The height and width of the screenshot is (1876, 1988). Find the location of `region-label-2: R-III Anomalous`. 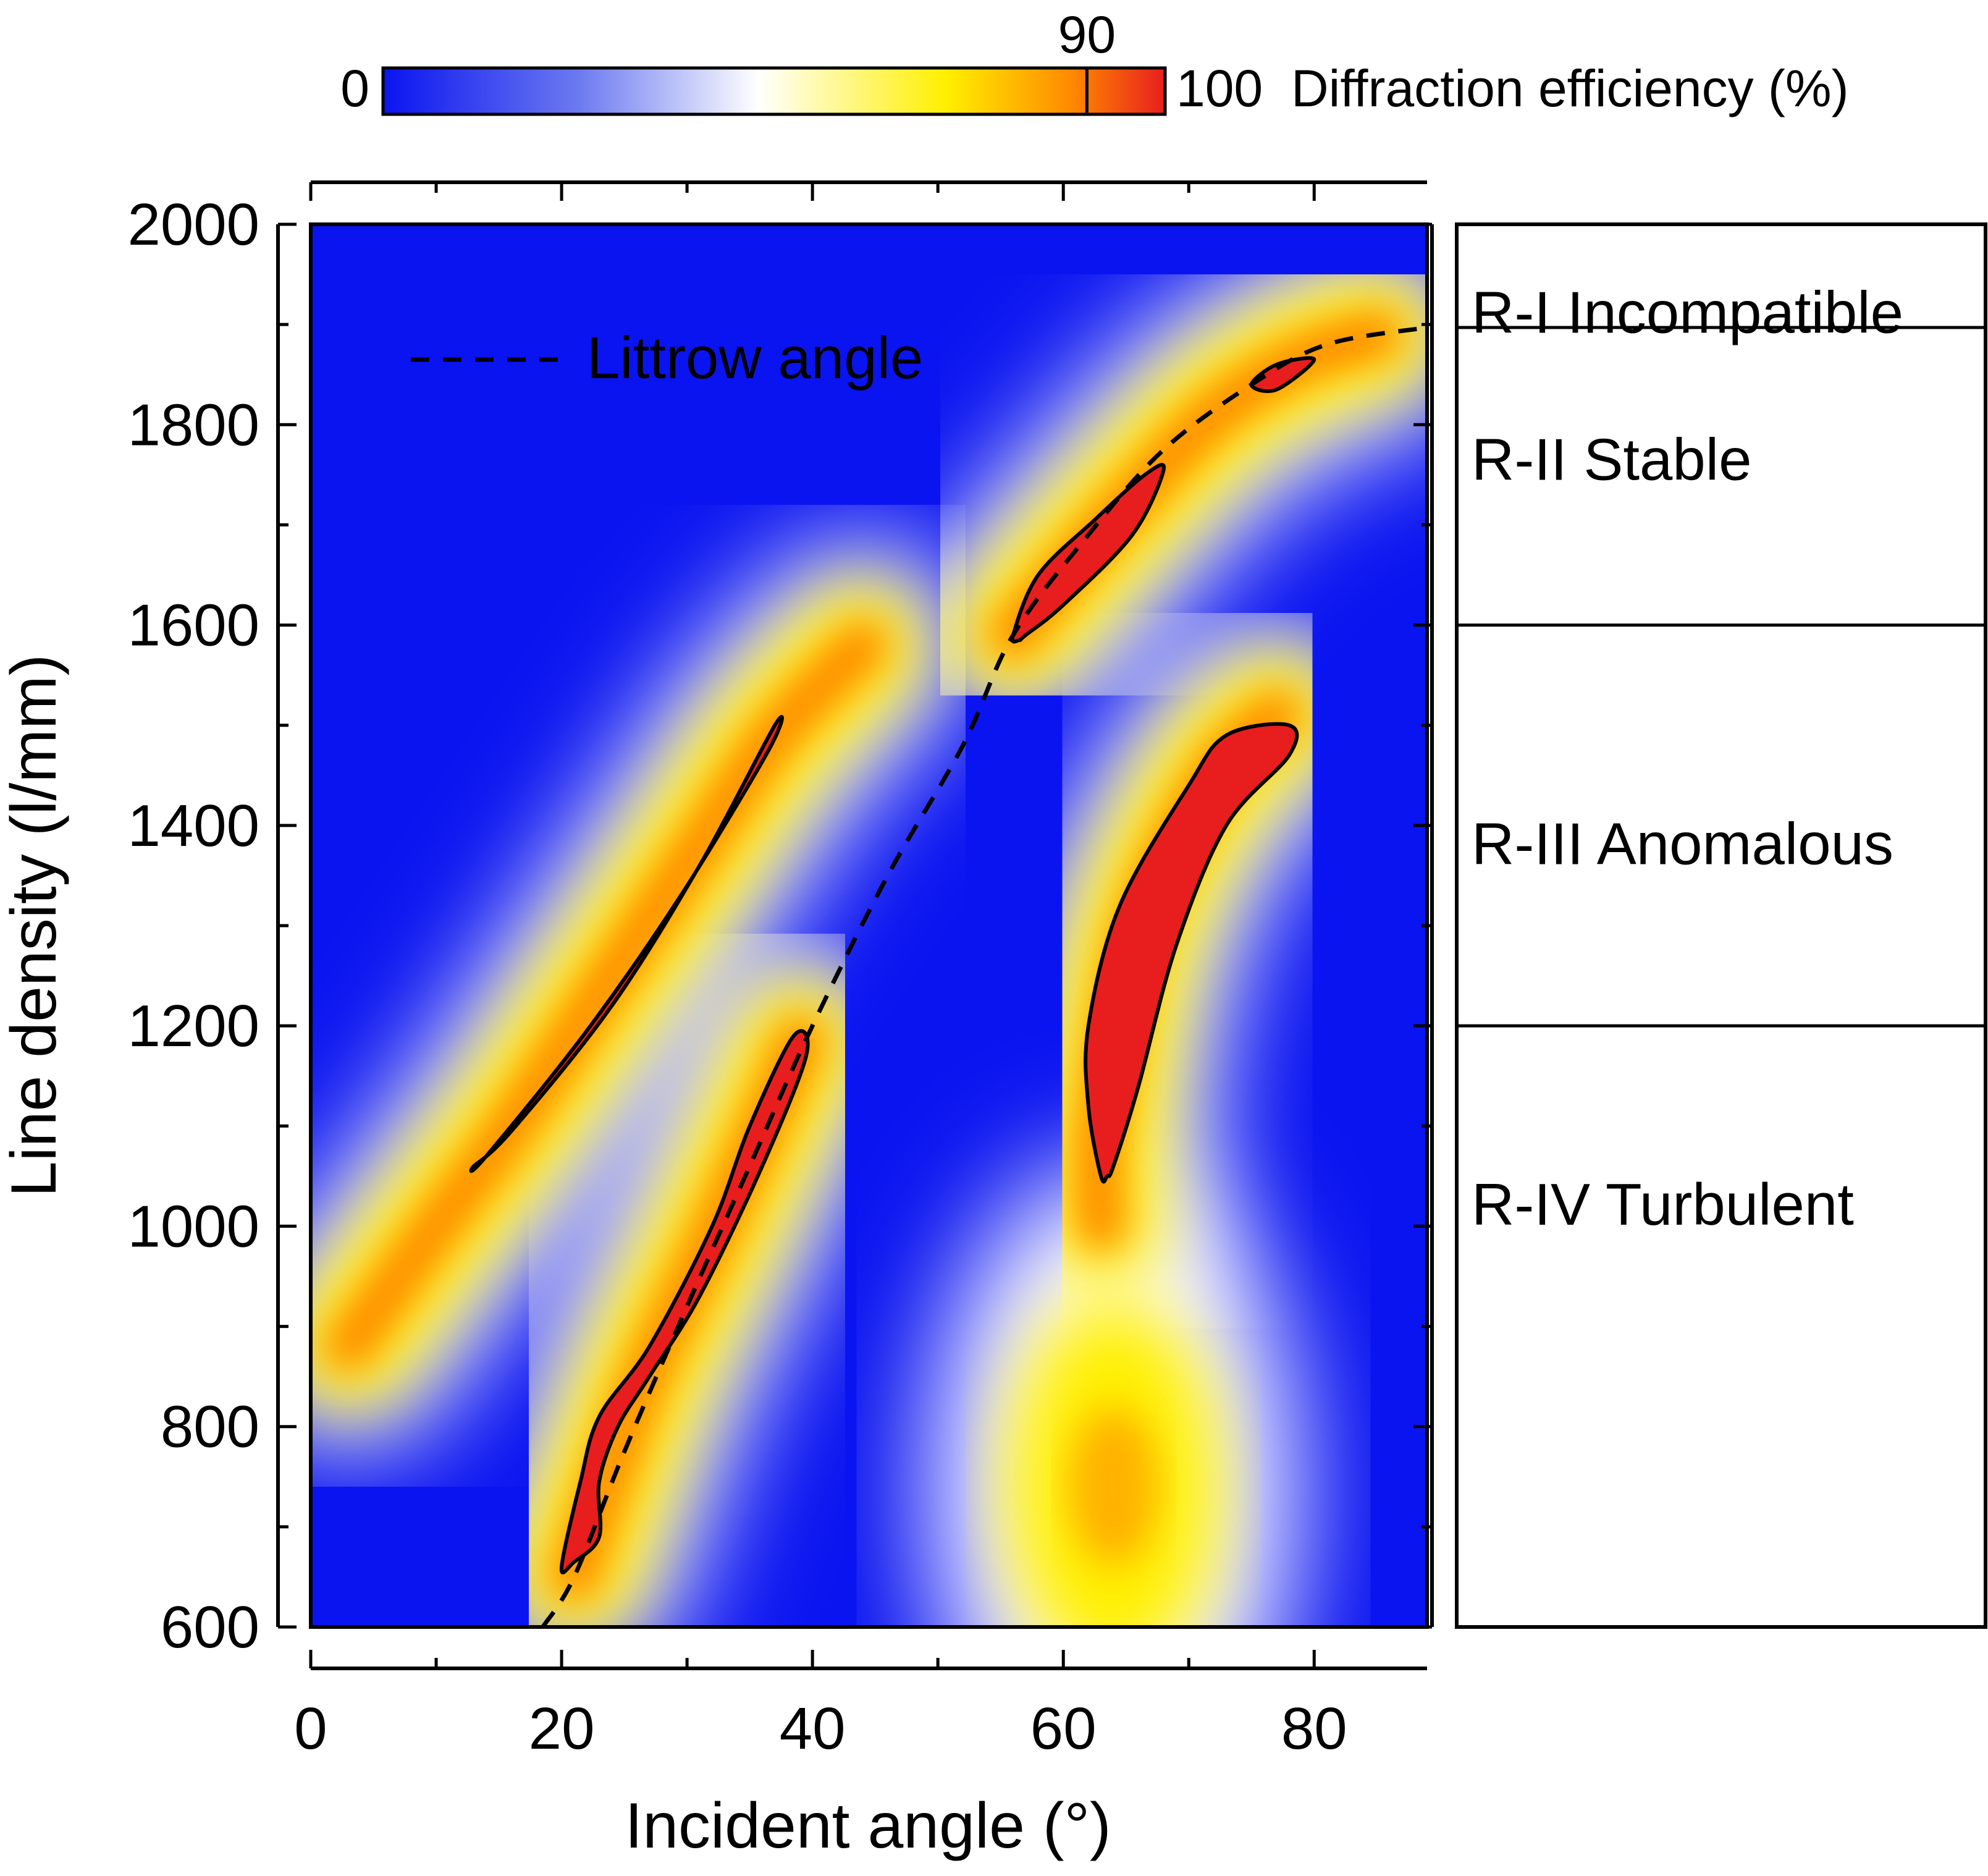

region-label-2: R-III Anomalous is located at coordinates (1682, 844).